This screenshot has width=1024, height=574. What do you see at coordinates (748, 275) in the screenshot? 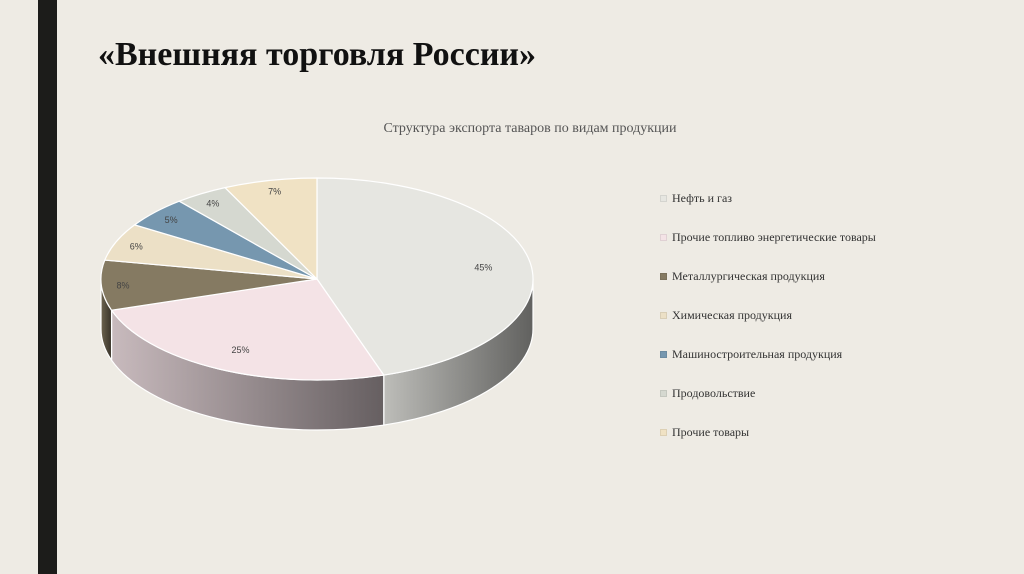
I see `legend-label-3: Металлургическая продукция` at bounding box center [748, 275].